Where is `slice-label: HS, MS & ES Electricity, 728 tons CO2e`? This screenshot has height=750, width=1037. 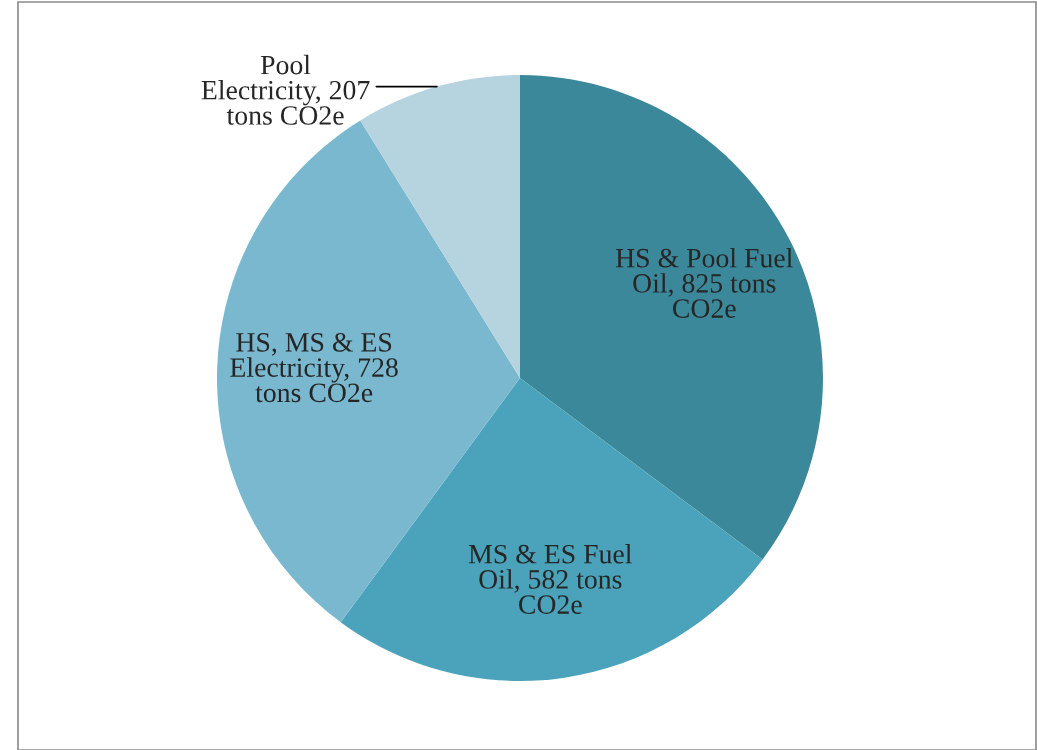 slice-label: HS, MS & ES Electricity, 728 tons CO2e is located at coordinates (314, 367).